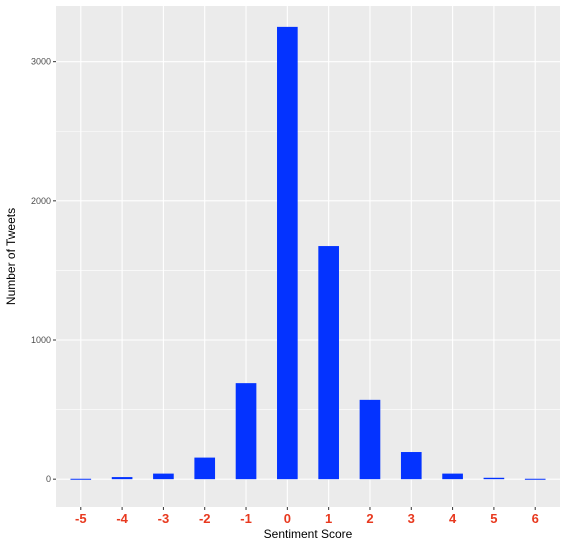 This screenshot has height=546, width=566. What do you see at coordinates (11, 256) in the screenshot?
I see `y-axis-title: Number of Tweets` at bounding box center [11, 256].